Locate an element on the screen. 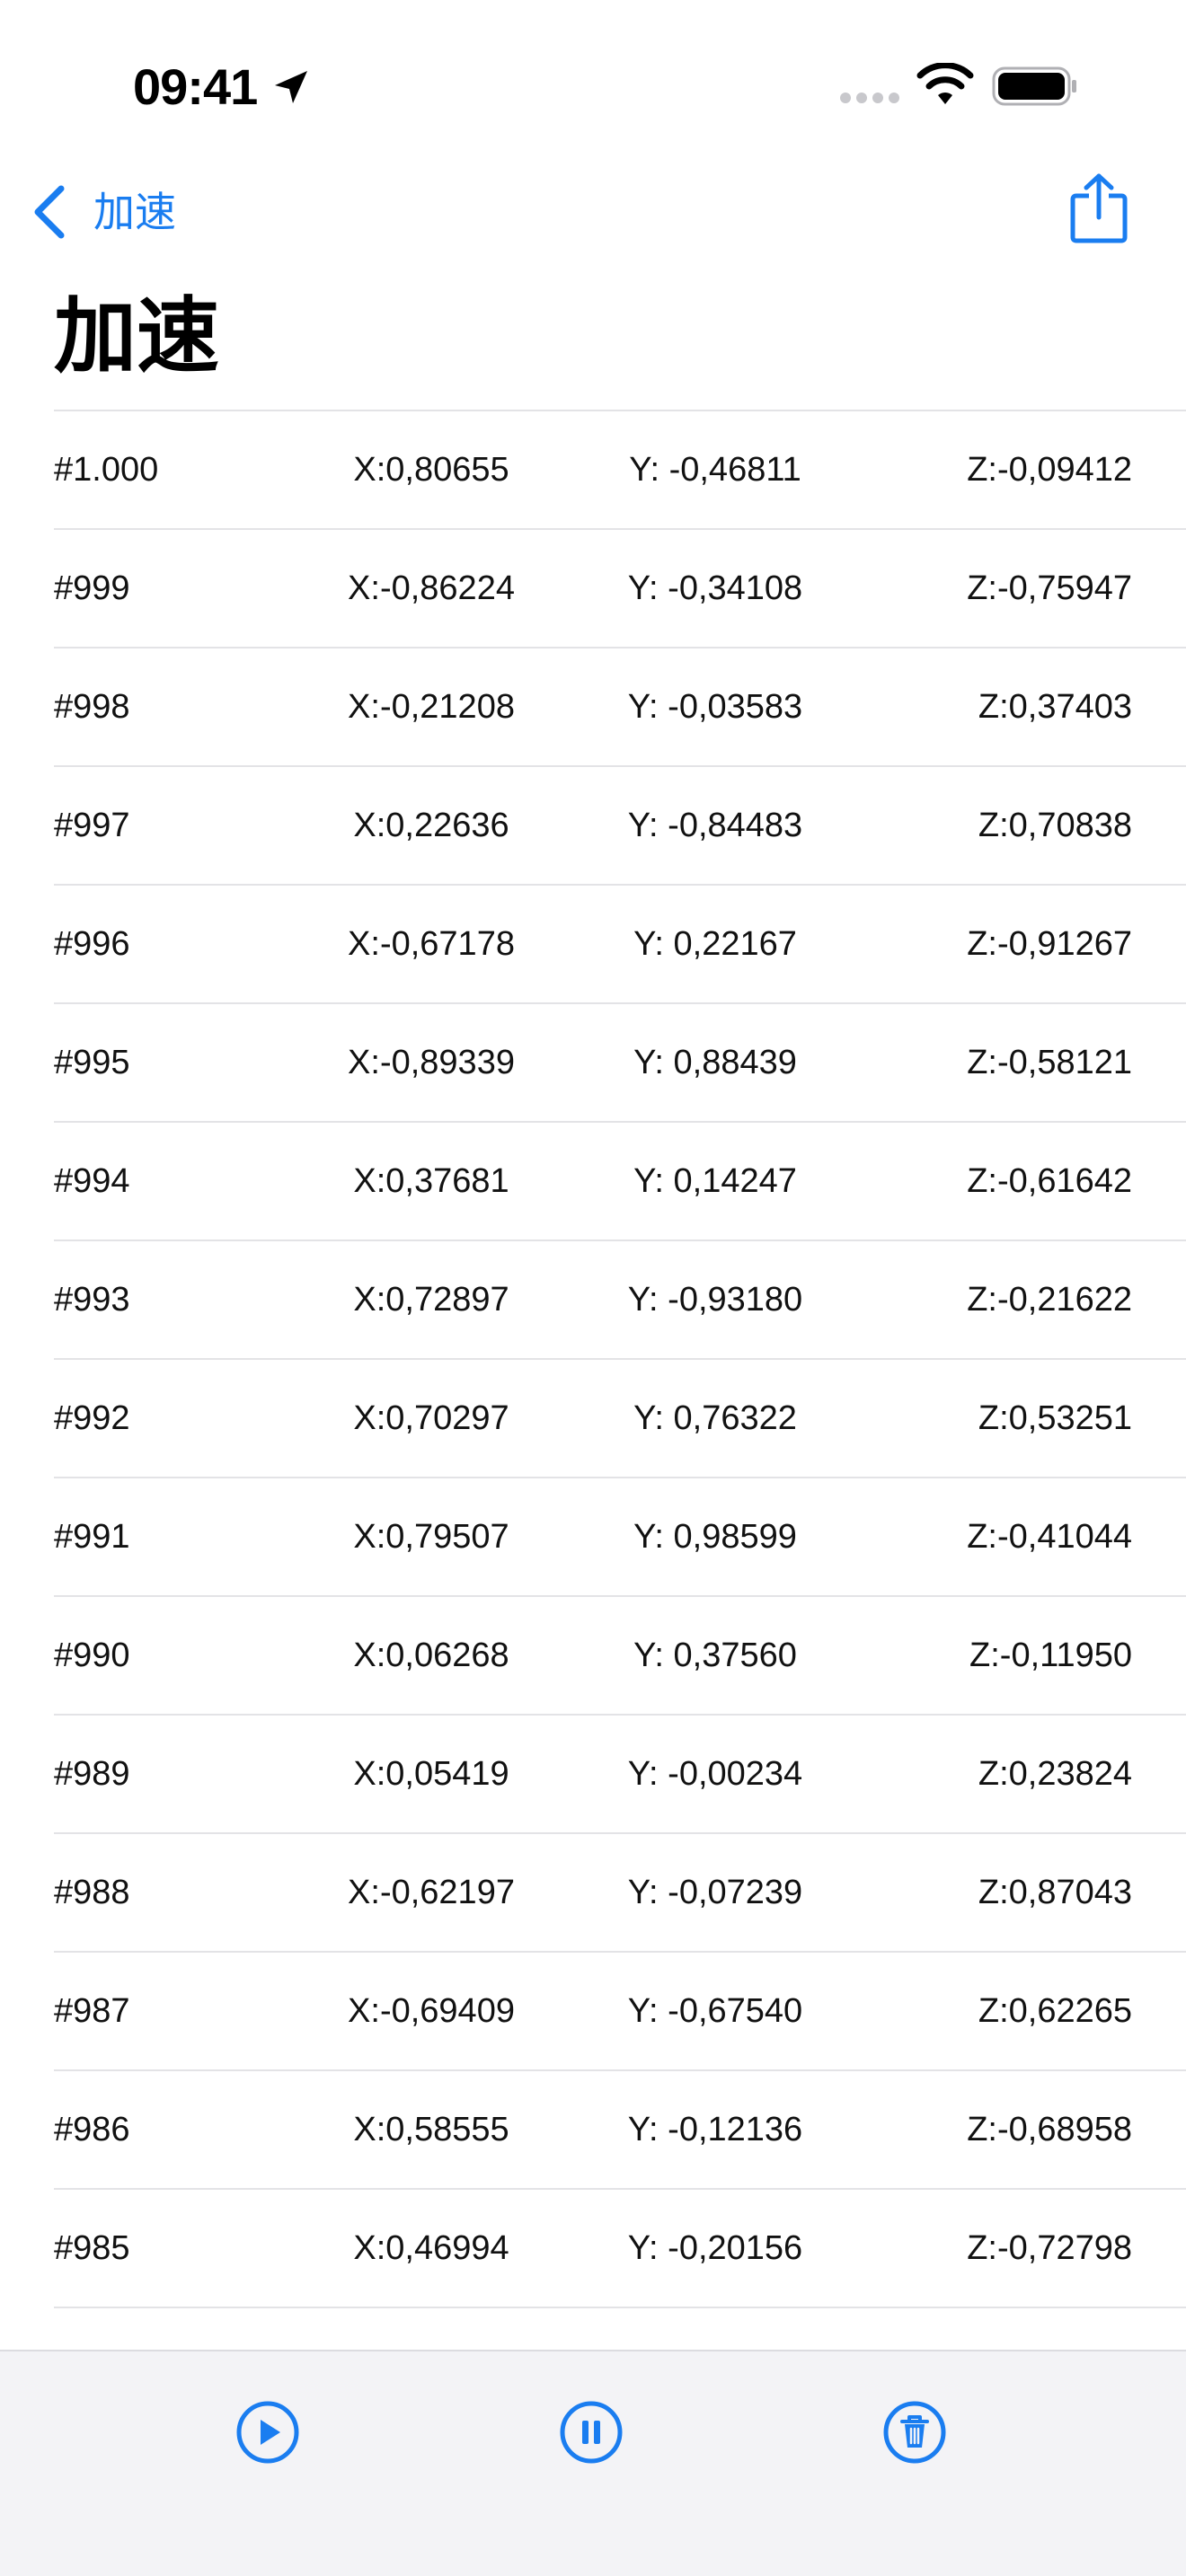  row-y-value: Y: 0,22167 is located at coordinates (715, 944).